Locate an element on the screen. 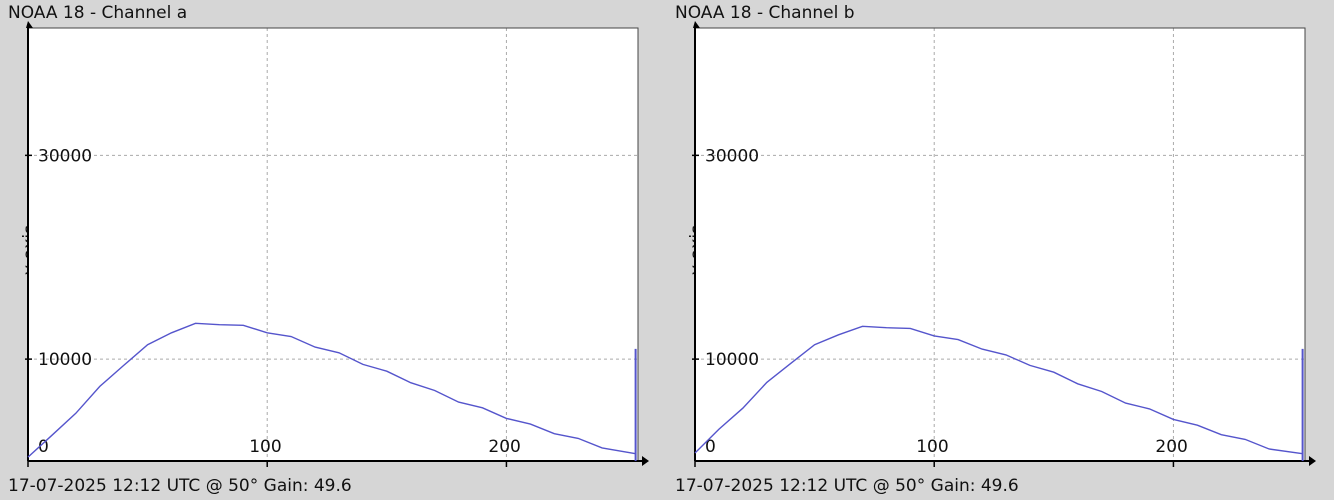 This screenshot has width=1334, height=500. chart-title: NOAA 18 - Channel b is located at coordinates (765, 13).